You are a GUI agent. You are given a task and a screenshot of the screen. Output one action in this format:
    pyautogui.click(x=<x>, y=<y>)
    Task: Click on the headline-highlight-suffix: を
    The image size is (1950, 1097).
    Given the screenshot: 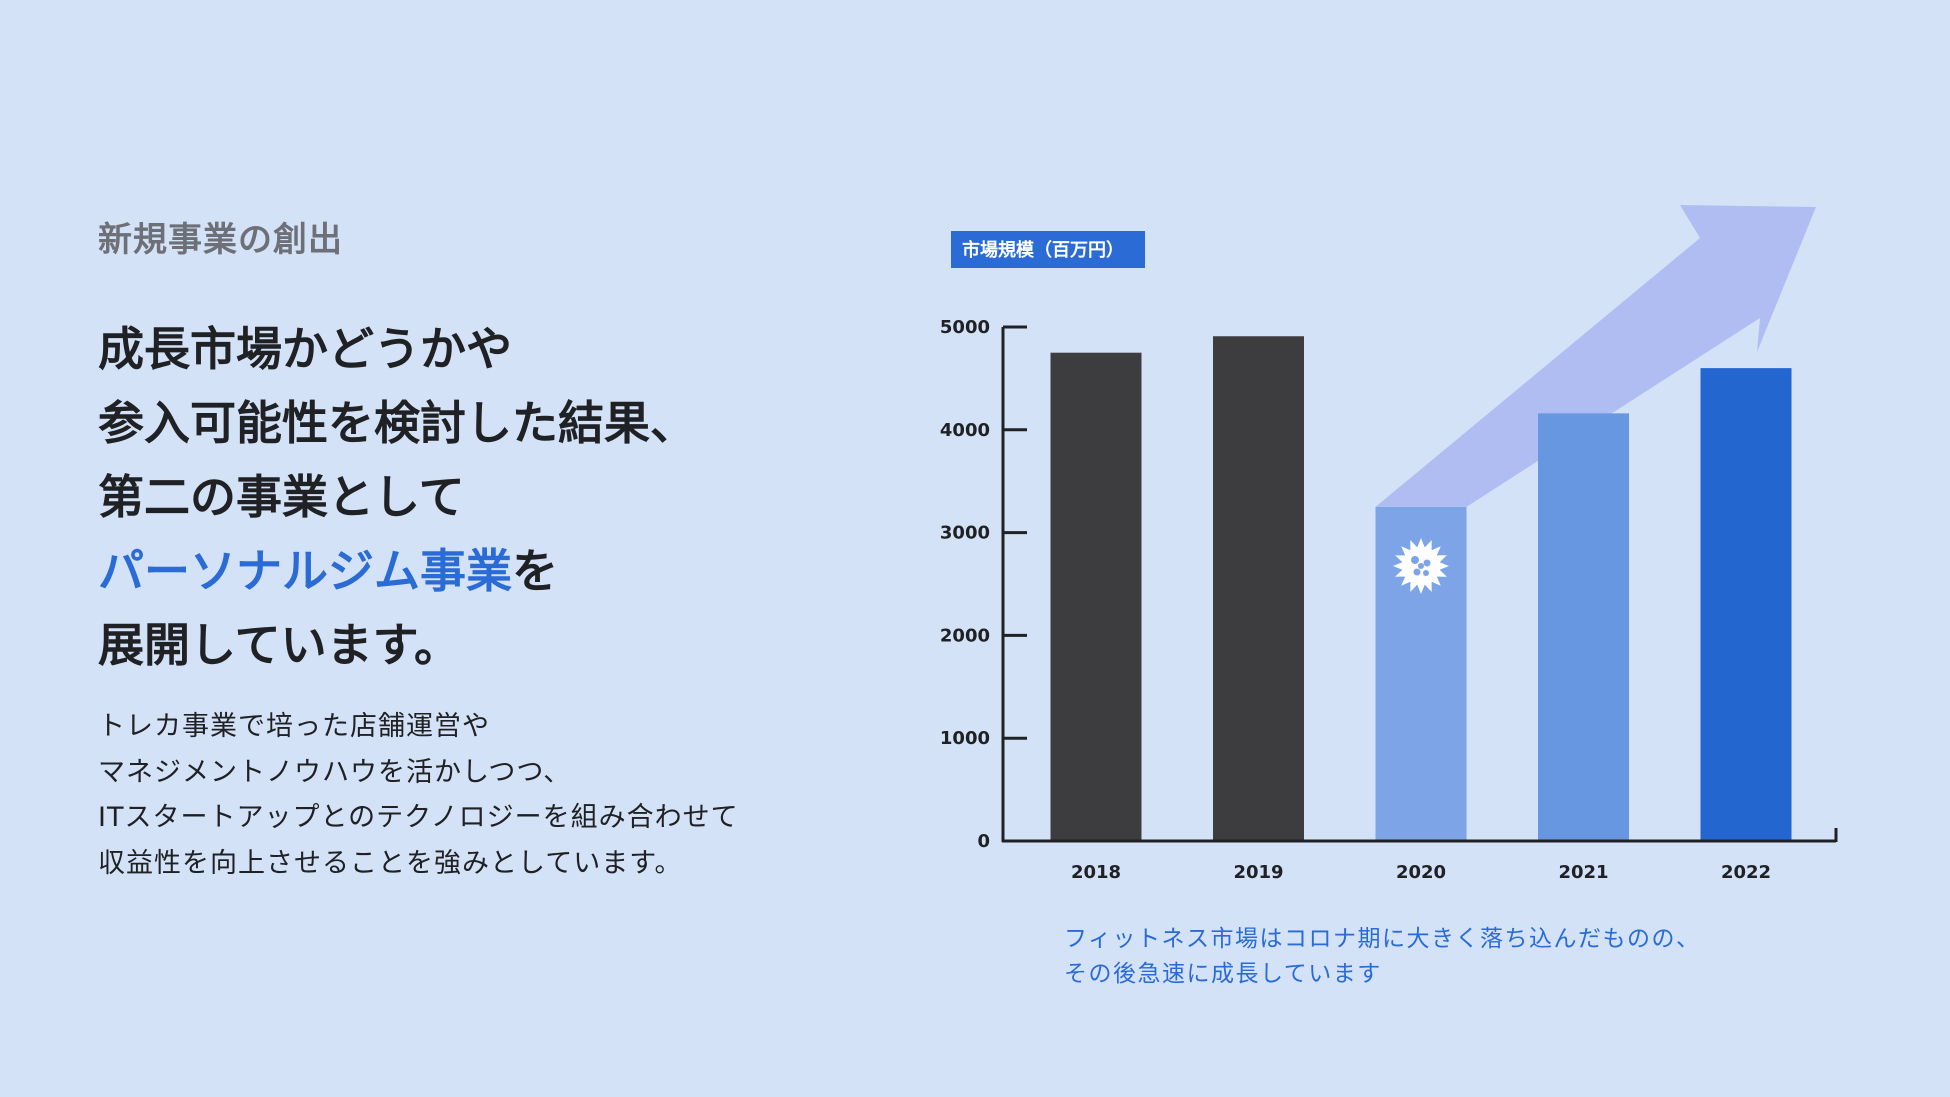 What is the action you would take?
    pyautogui.click(x=535, y=571)
    